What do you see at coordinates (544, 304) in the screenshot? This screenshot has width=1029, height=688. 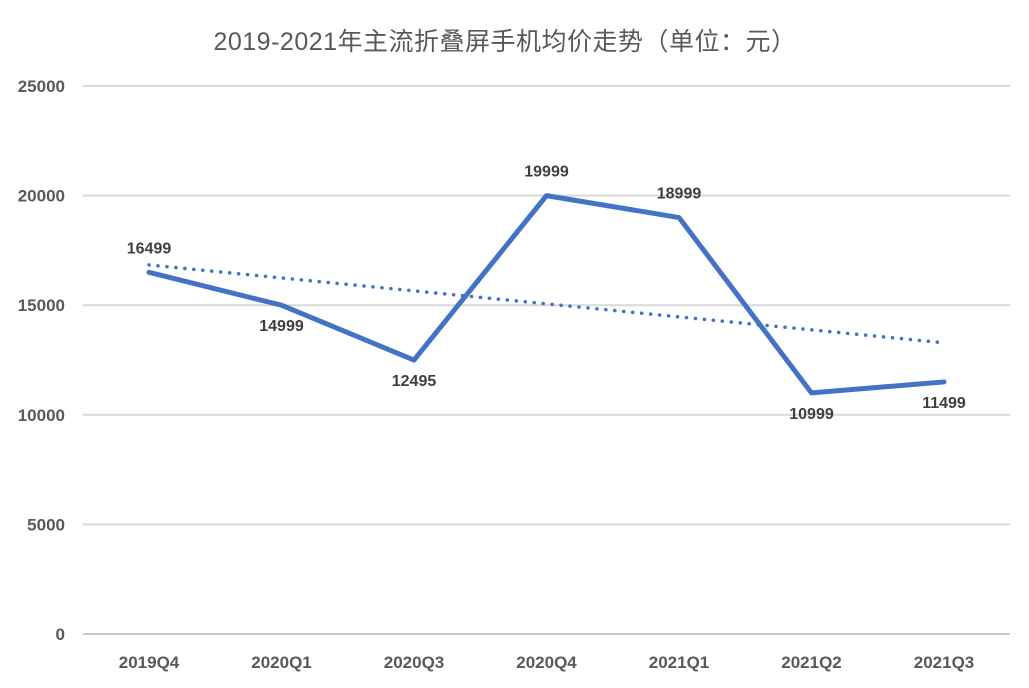 I see `trendline` at bounding box center [544, 304].